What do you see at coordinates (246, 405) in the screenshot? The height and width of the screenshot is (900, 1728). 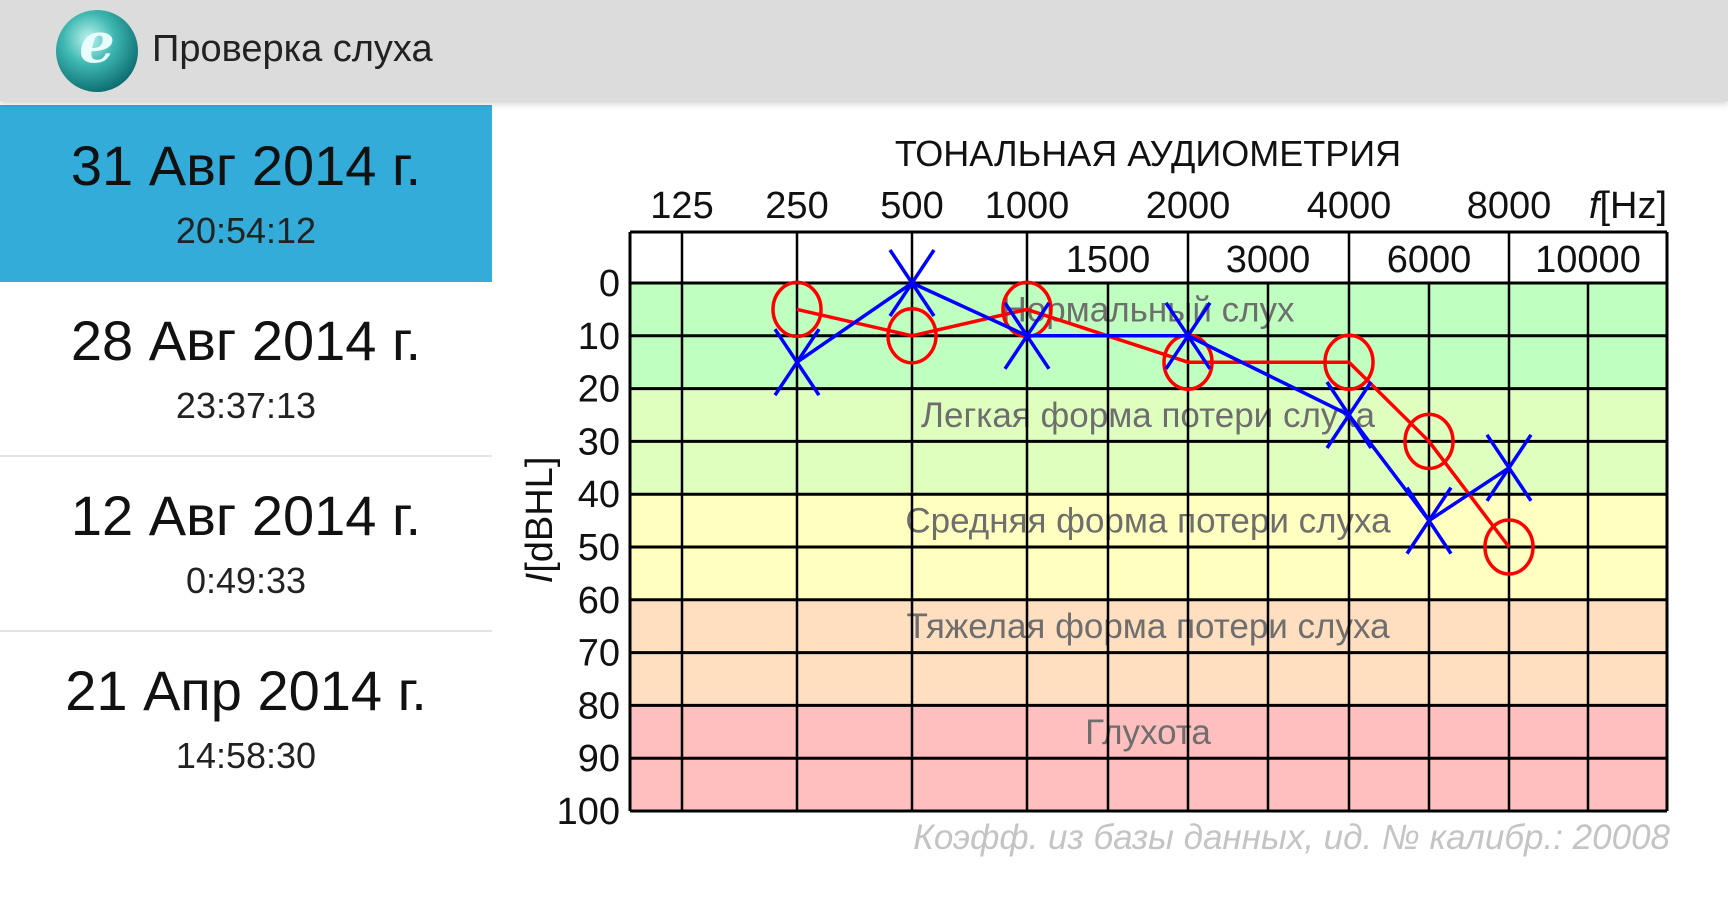 I see `session-time: 23:37:13` at bounding box center [246, 405].